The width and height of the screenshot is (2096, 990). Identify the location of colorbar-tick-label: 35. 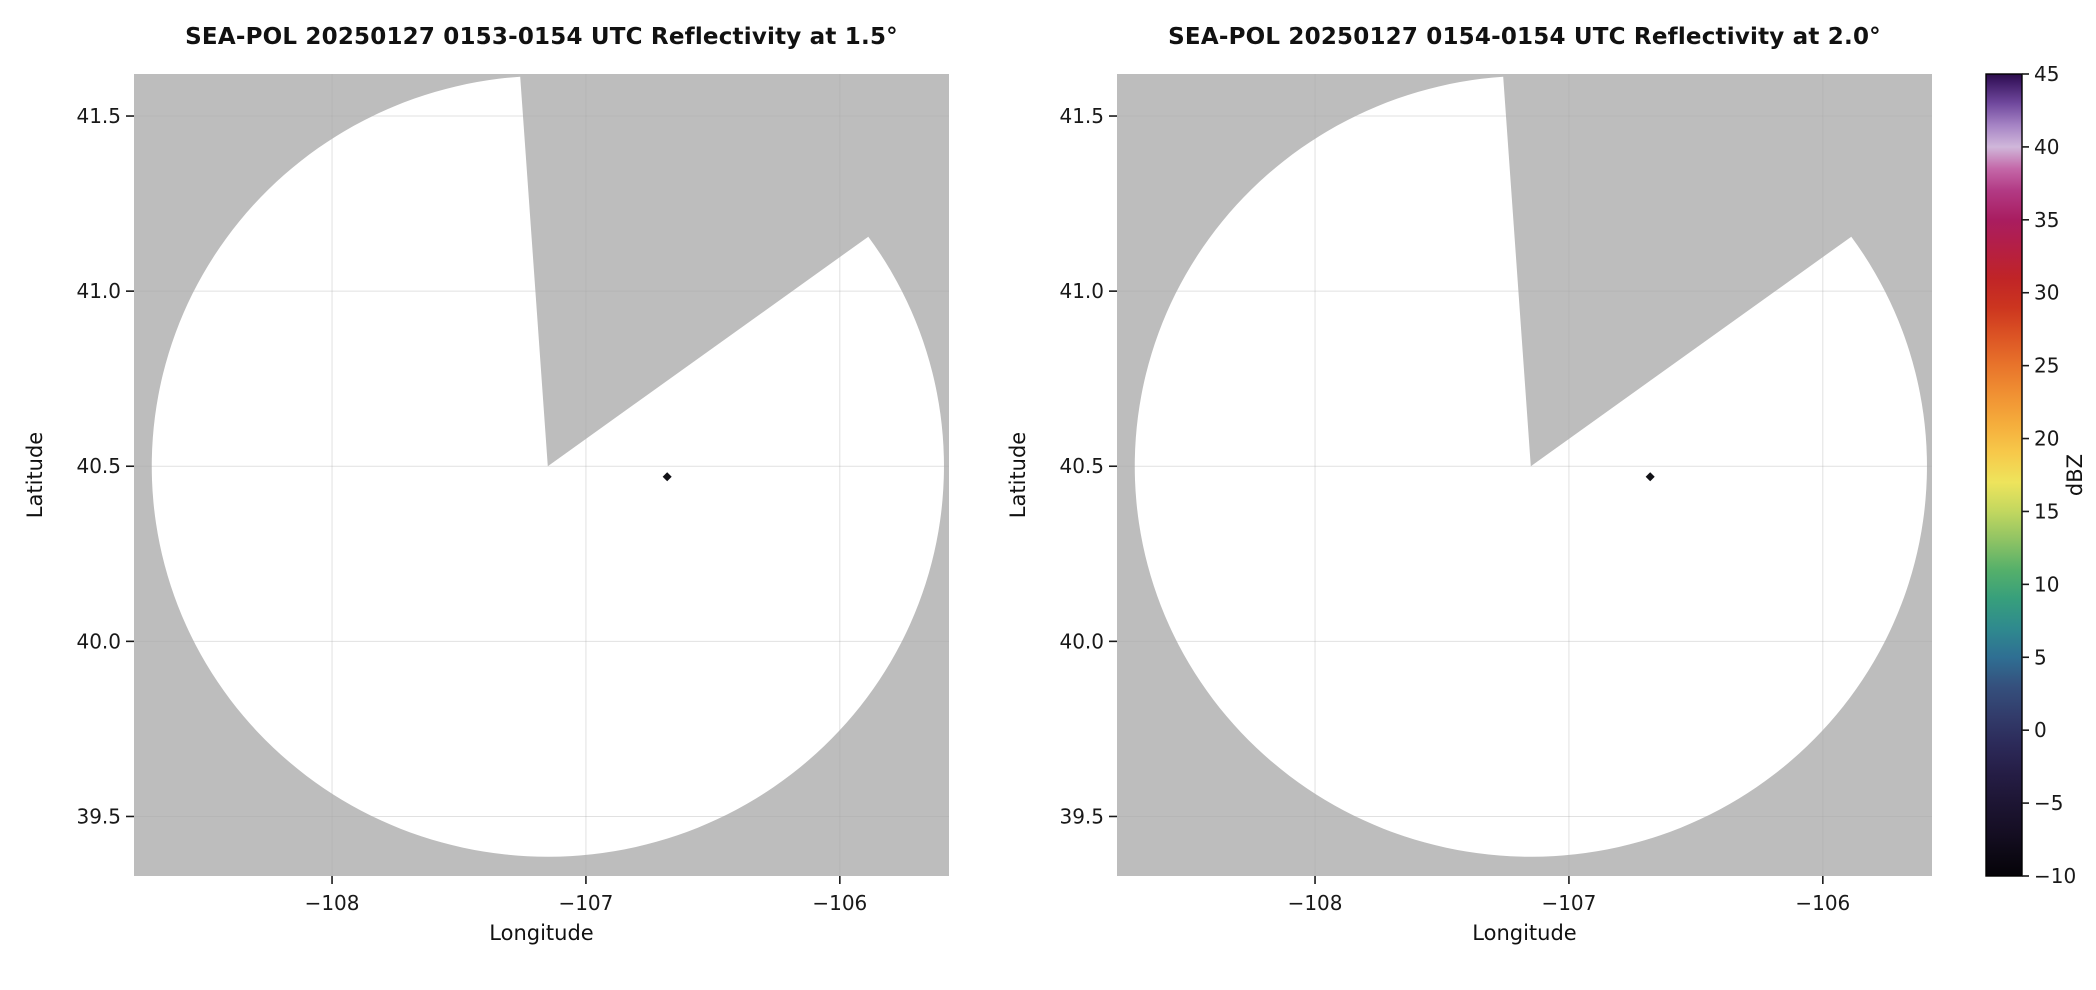
(2046, 220).